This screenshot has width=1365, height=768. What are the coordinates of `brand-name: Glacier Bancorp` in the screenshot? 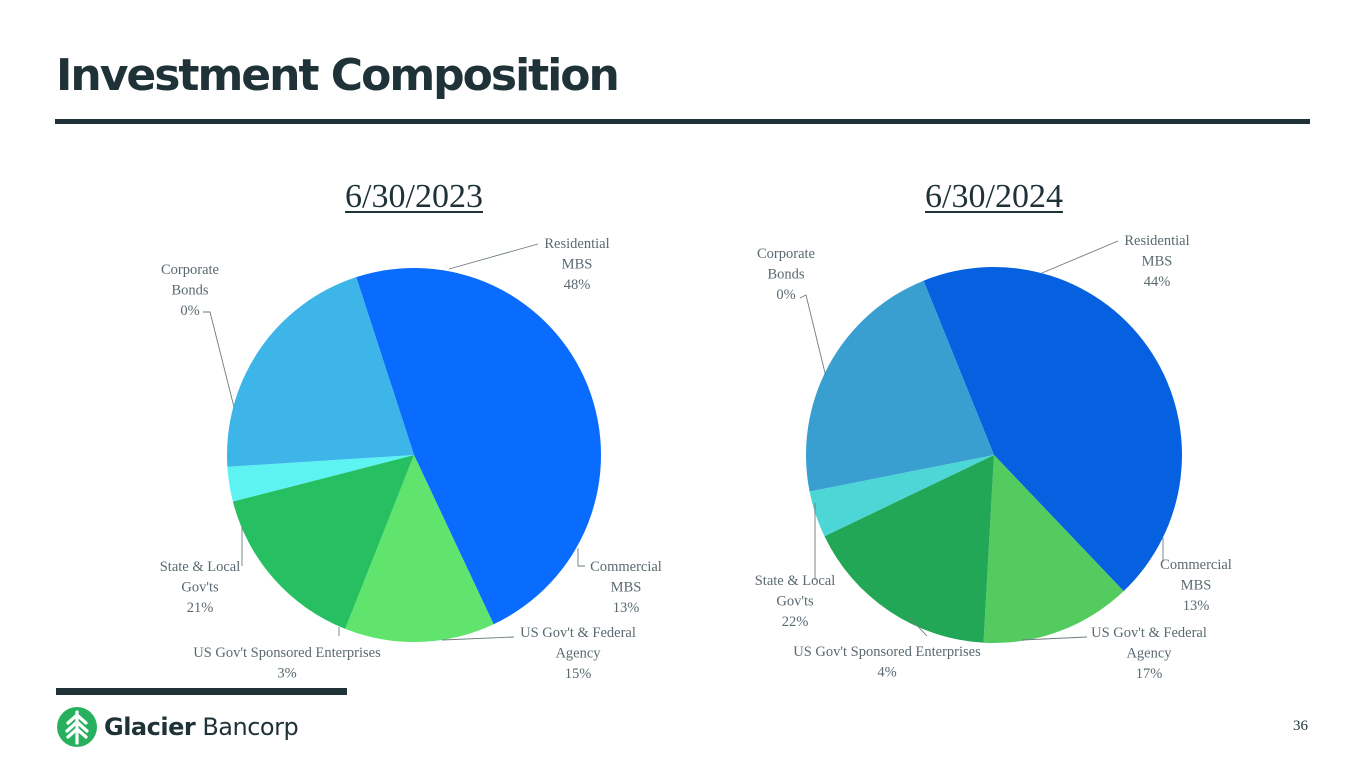 It's located at (201, 727).